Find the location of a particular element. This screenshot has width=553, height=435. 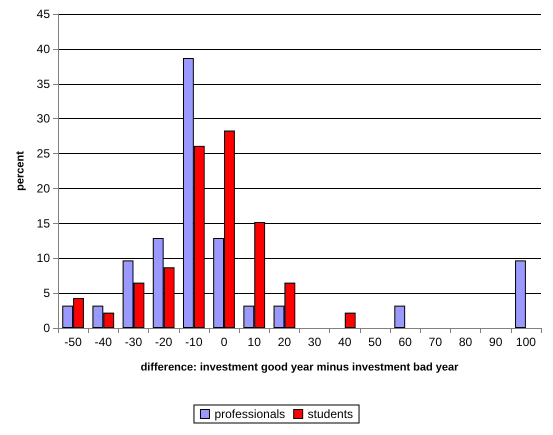

x-tick-label: 30 is located at coordinates (315, 342).